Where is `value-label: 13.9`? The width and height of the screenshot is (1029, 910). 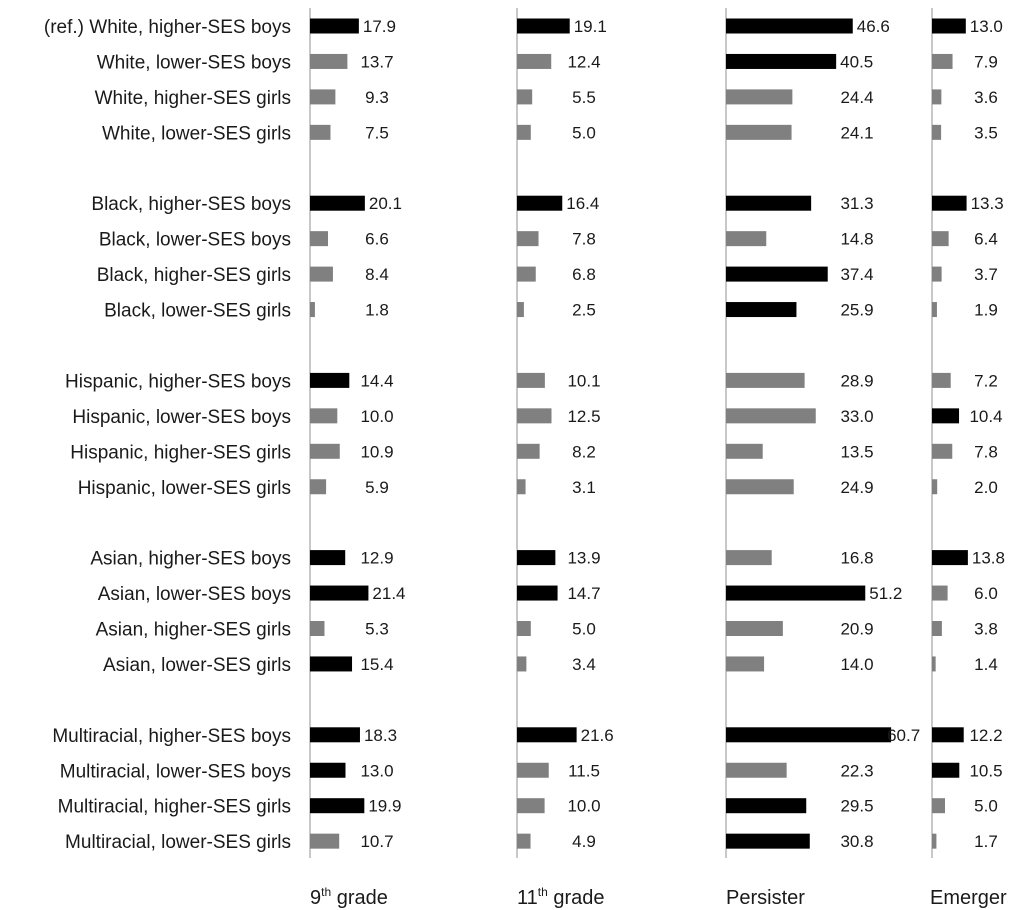
value-label: 13.9 is located at coordinates (583, 558).